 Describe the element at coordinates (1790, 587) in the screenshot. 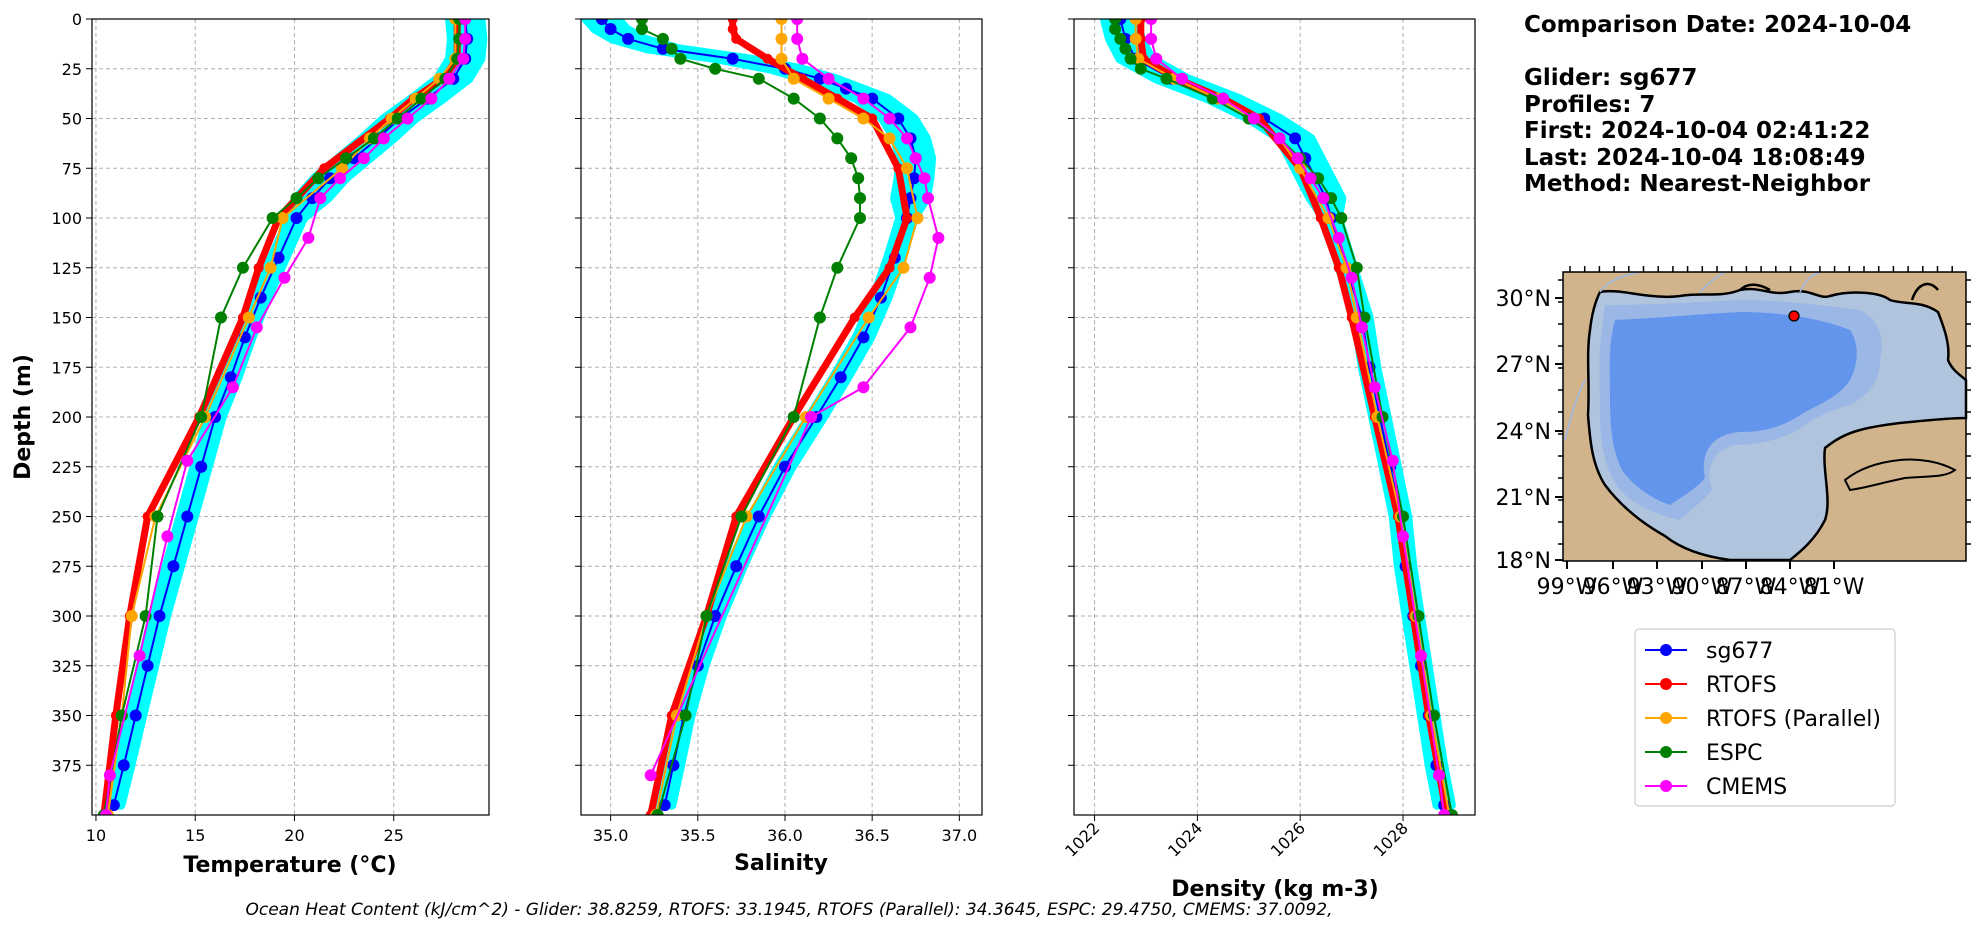

I see `map-lon-label: 84°W` at that location.